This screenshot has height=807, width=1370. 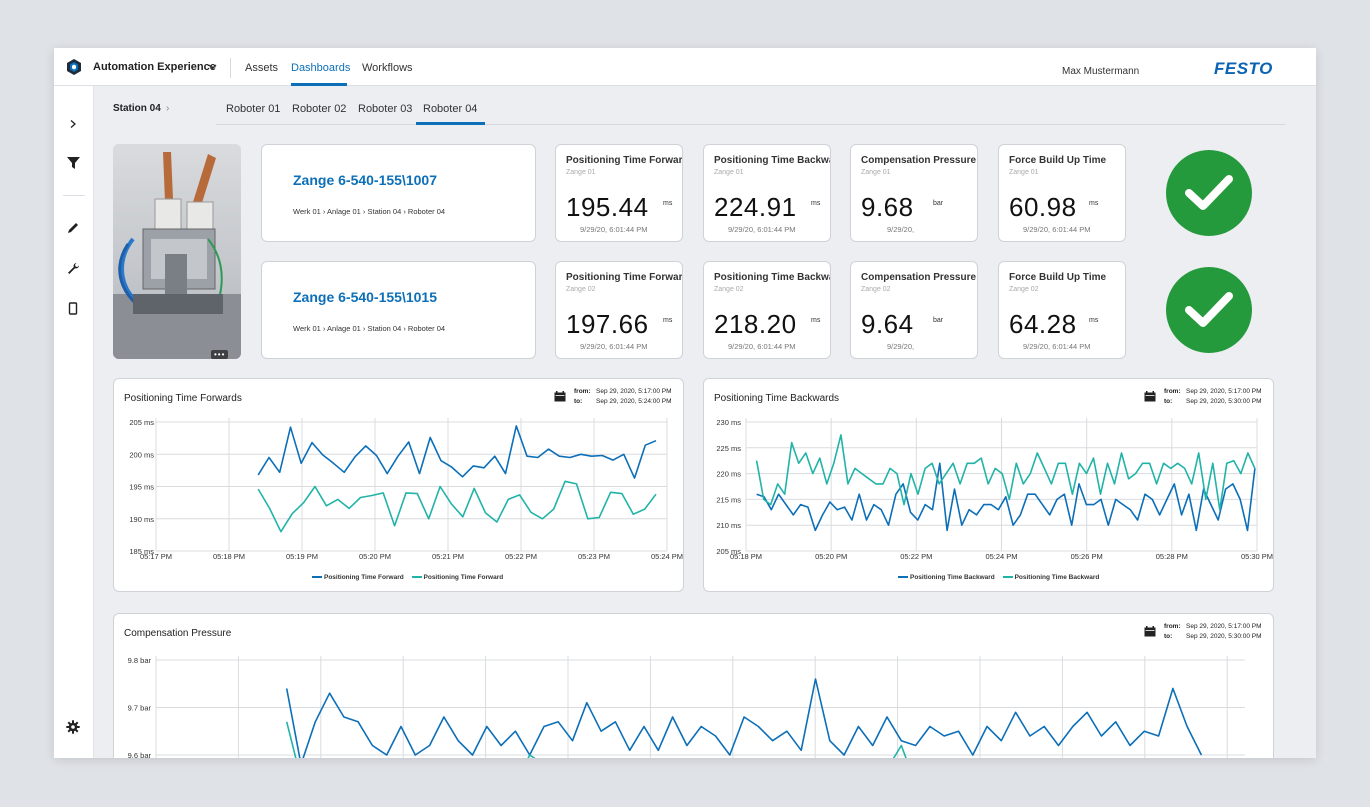 What do you see at coordinates (1101, 71) in the screenshot?
I see `user-name: Max Mustermann` at bounding box center [1101, 71].